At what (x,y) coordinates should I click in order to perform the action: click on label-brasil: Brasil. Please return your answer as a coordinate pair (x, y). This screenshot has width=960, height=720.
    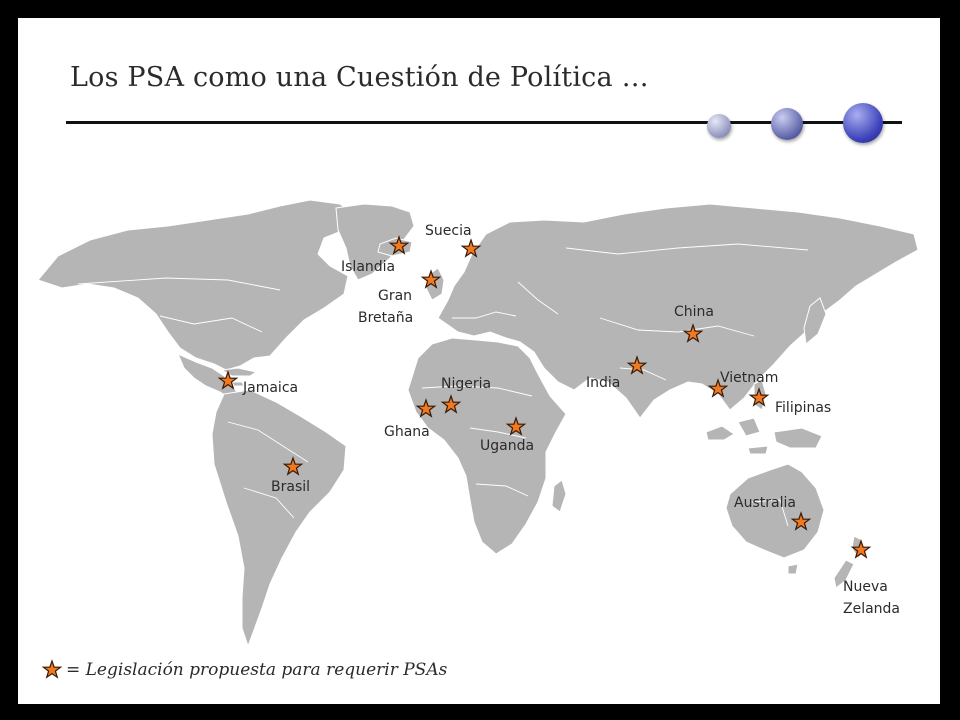
    Looking at the image, I should click on (291, 487).